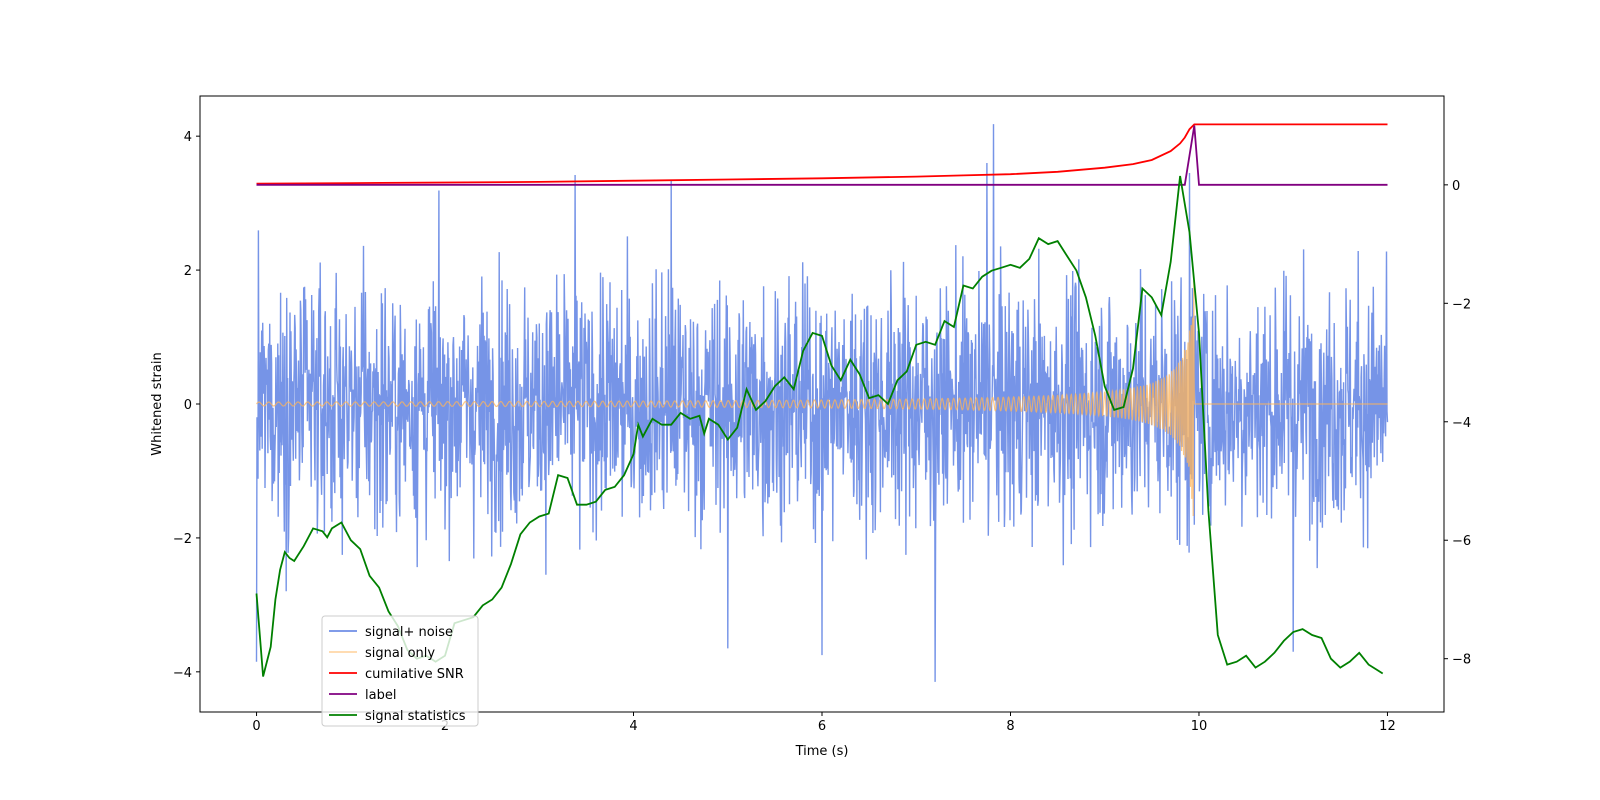 The width and height of the screenshot is (1600, 800). I want to click on legend-entry: signal+ noise, so click(409, 632).